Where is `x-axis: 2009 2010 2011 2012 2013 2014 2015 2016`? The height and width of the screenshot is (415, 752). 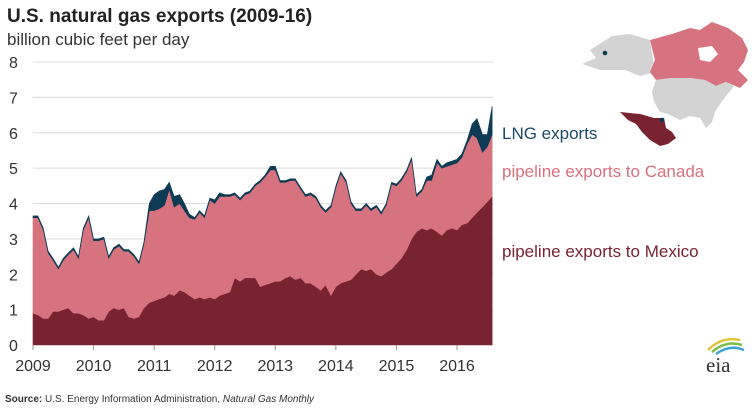 x-axis: 2009 2010 2011 2012 2013 2014 2015 2016 is located at coordinates (245, 360).